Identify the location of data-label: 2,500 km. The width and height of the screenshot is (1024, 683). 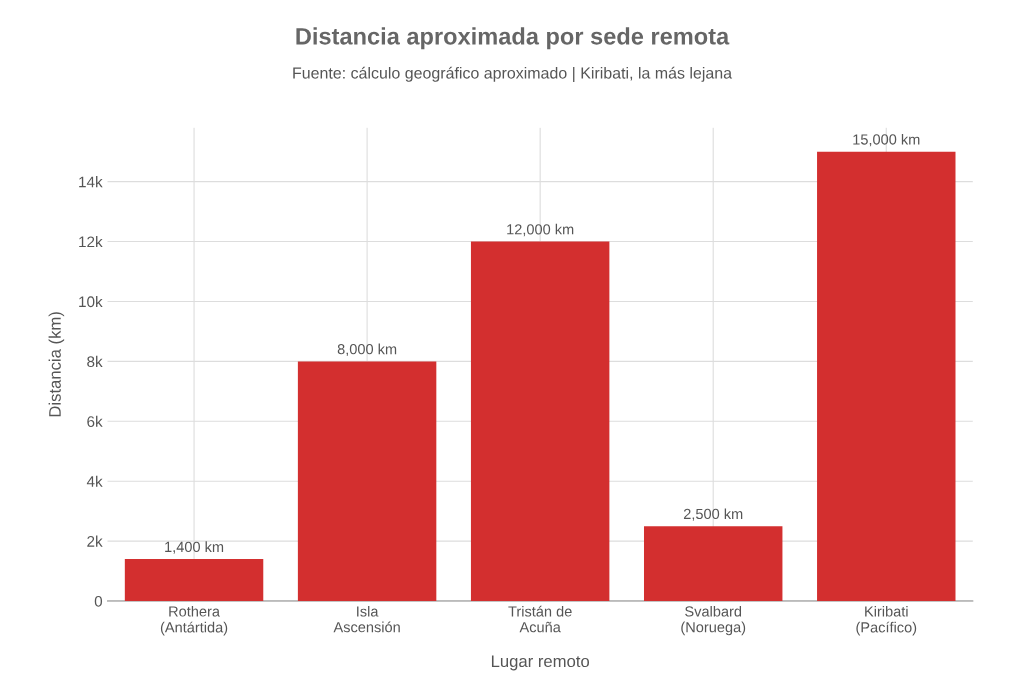
(713, 514).